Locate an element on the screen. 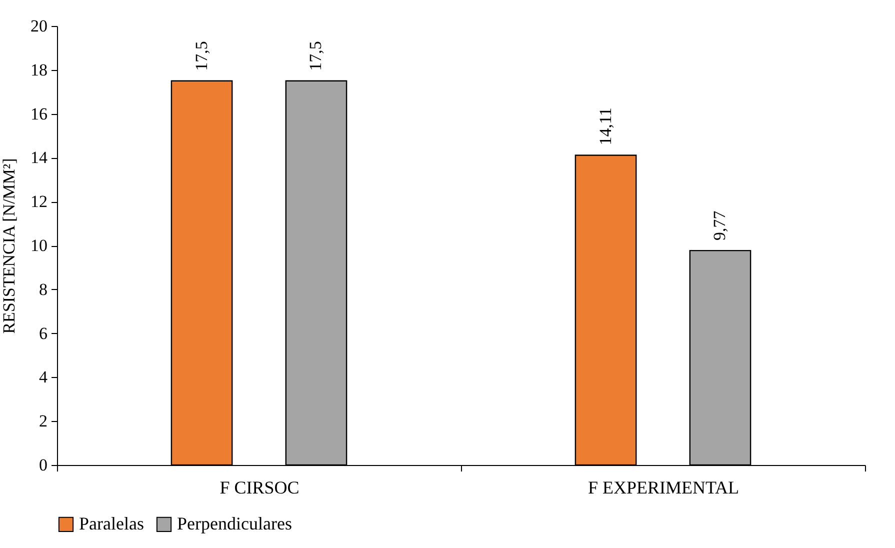  y-tick-label: 4 is located at coordinates (43, 377).